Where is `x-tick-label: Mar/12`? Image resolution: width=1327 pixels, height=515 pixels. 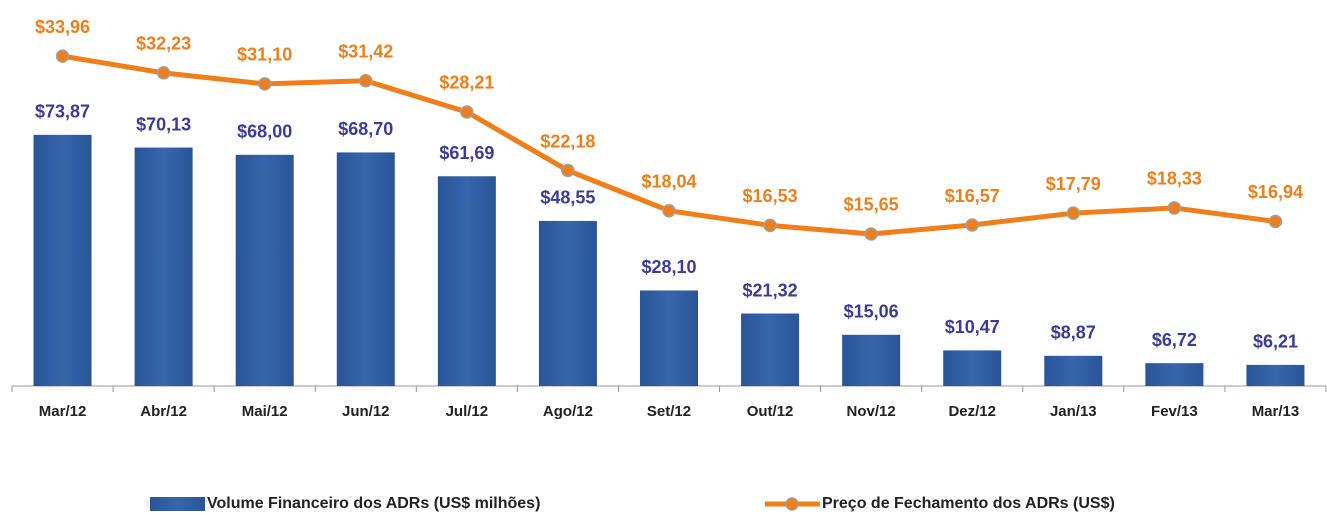 x-tick-label: Mar/12 is located at coordinates (63, 411).